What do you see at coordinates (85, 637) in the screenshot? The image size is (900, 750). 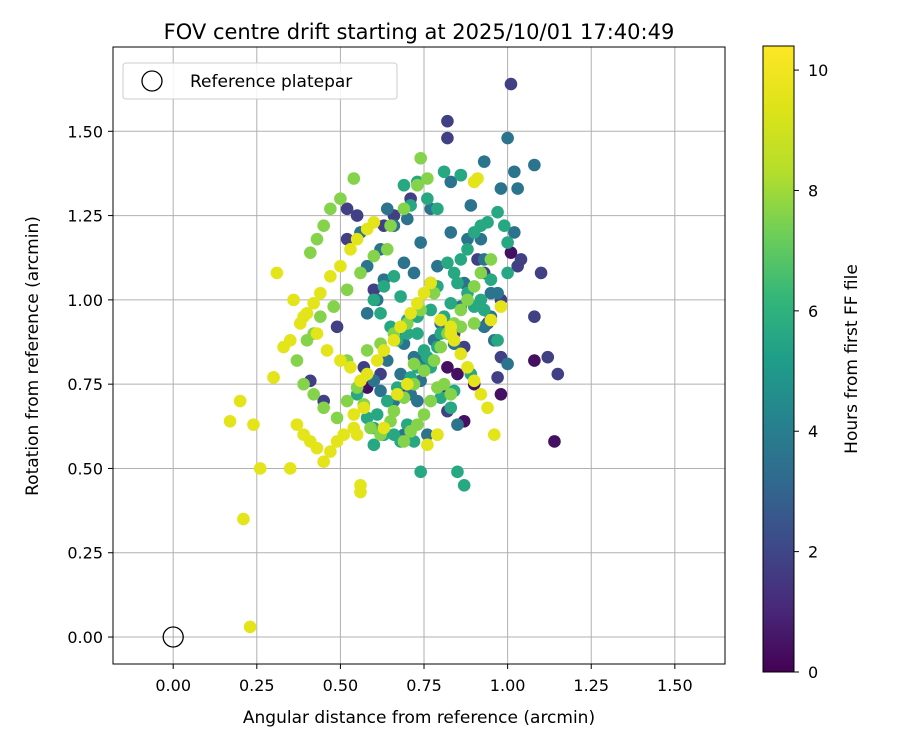 I see `y-tick-label: 0.00` at bounding box center [85, 637].